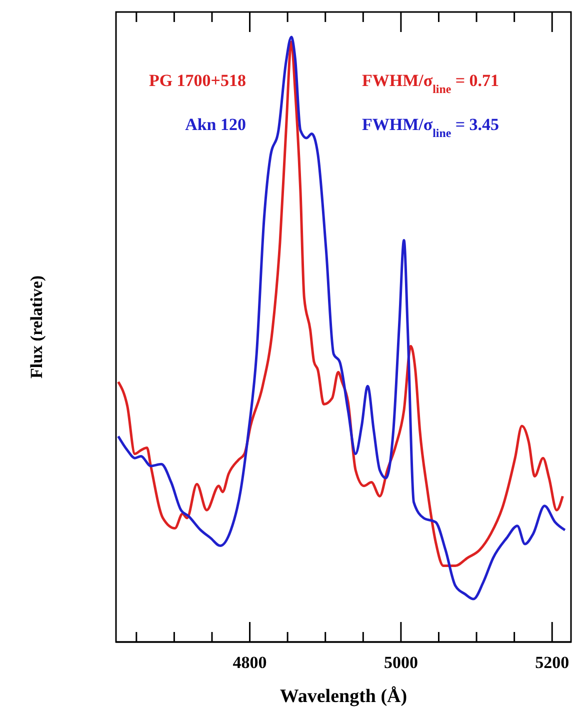 The image size is (587, 712). Describe the element at coordinates (552, 662) in the screenshot. I see `x-tick-label: 5200` at that location.